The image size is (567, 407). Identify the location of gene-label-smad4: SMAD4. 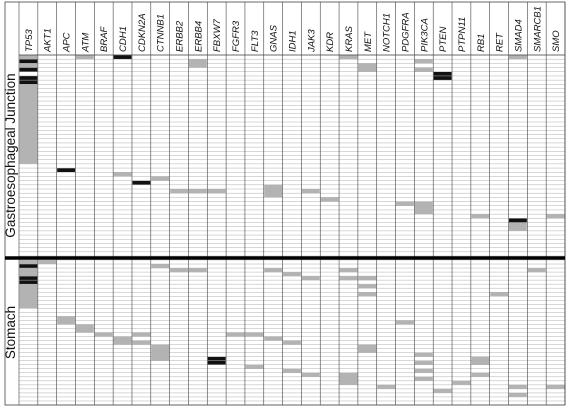
(518, 35).